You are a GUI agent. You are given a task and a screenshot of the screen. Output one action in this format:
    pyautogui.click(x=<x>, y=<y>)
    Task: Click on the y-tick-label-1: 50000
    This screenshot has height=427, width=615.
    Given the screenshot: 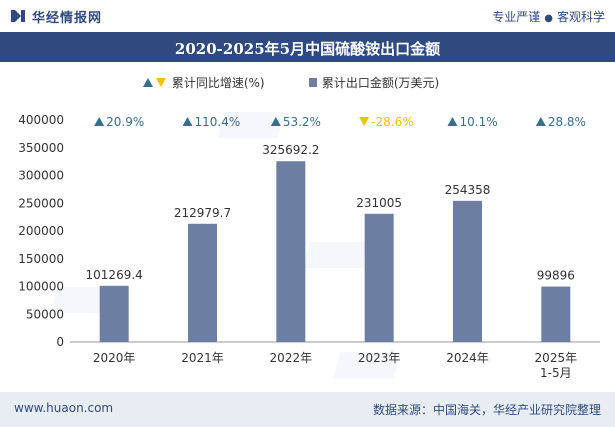 What is the action you would take?
    pyautogui.click(x=45, y=314)
    